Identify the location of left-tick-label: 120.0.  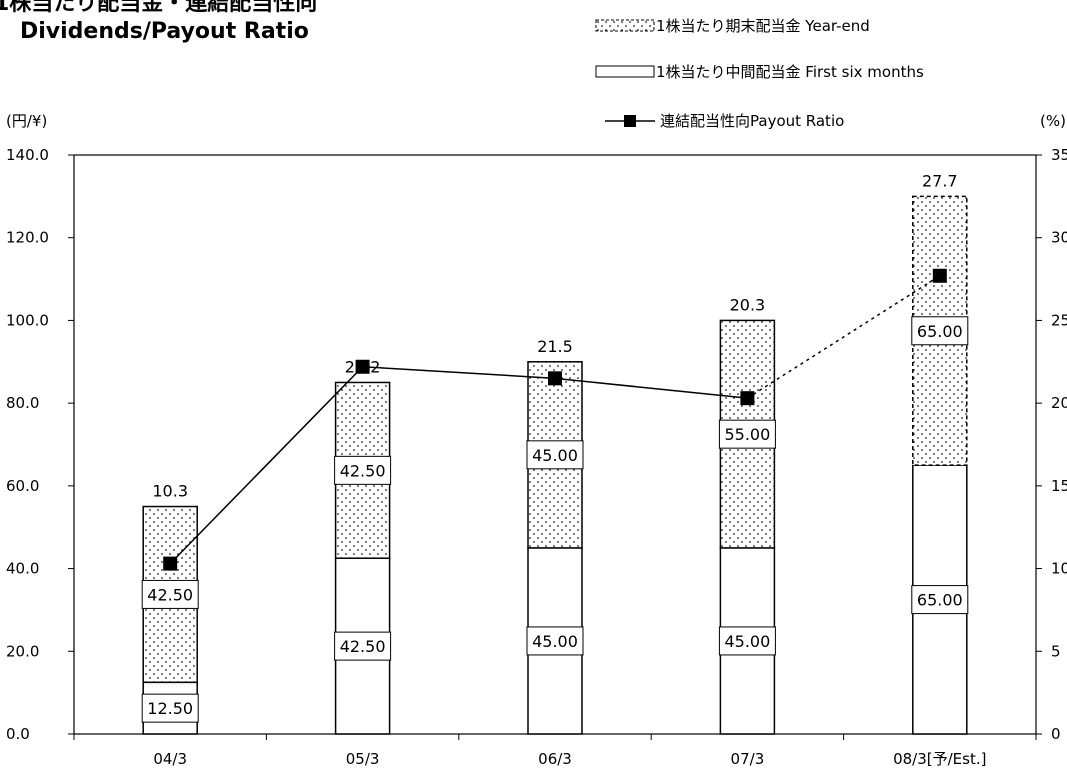
(27, 238).